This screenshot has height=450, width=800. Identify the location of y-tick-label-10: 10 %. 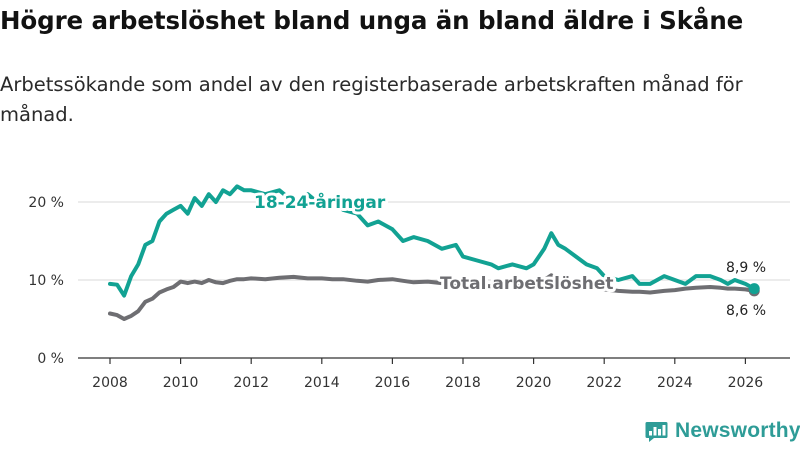
(46, 281).